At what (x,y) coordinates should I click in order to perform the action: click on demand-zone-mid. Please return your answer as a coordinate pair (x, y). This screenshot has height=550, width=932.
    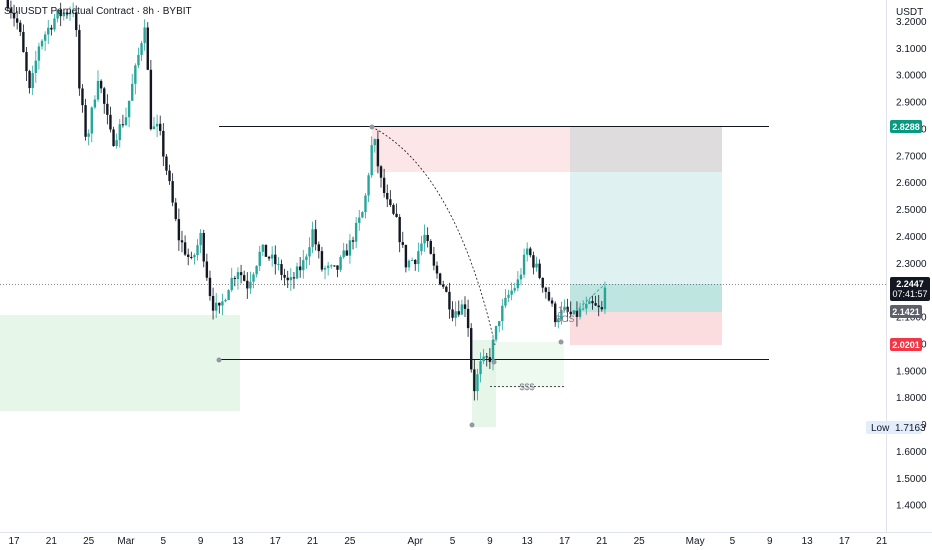
    Looking at the image, I should click on (527, 365).